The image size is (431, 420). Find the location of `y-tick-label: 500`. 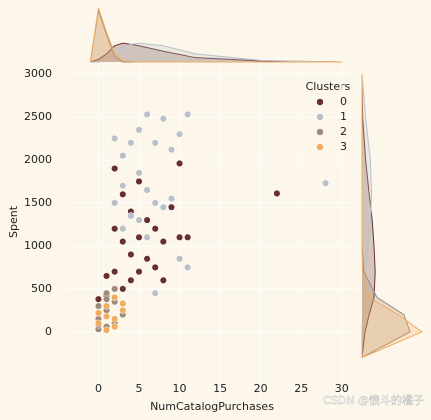

y-tick-label: 500 is located at coordinates (41, 288).